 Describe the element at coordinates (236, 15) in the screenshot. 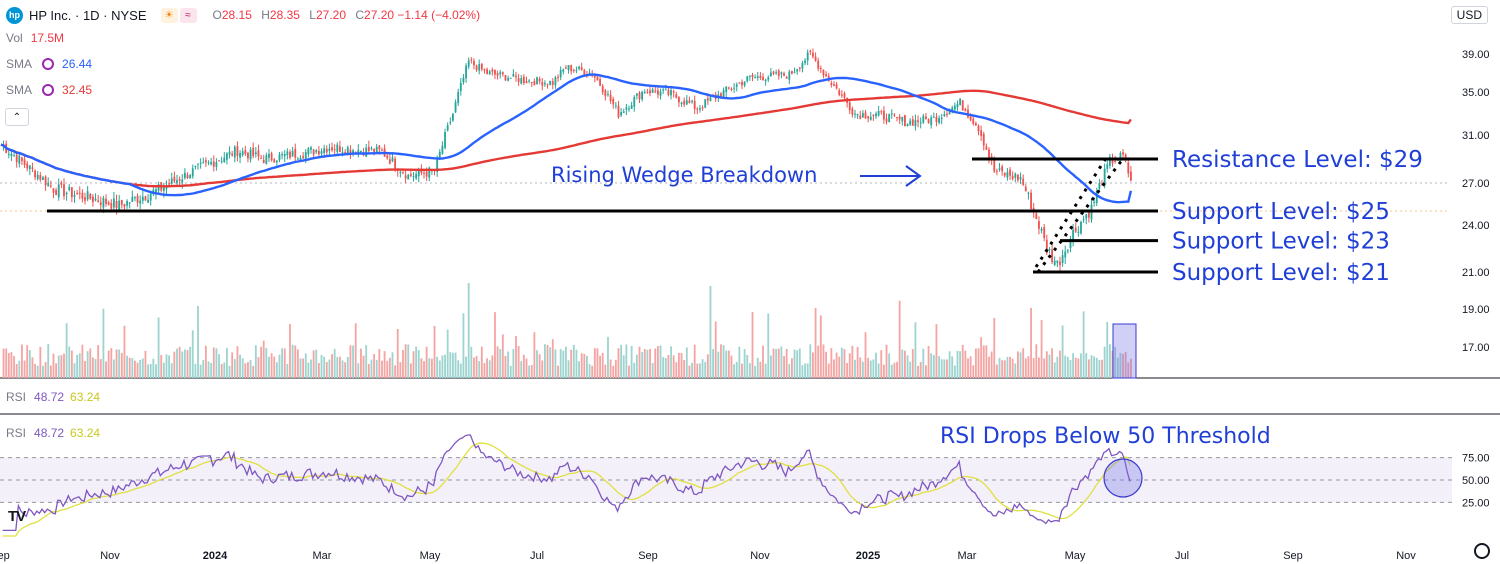

I see `ohlc-open-value: 28.15` at that location.